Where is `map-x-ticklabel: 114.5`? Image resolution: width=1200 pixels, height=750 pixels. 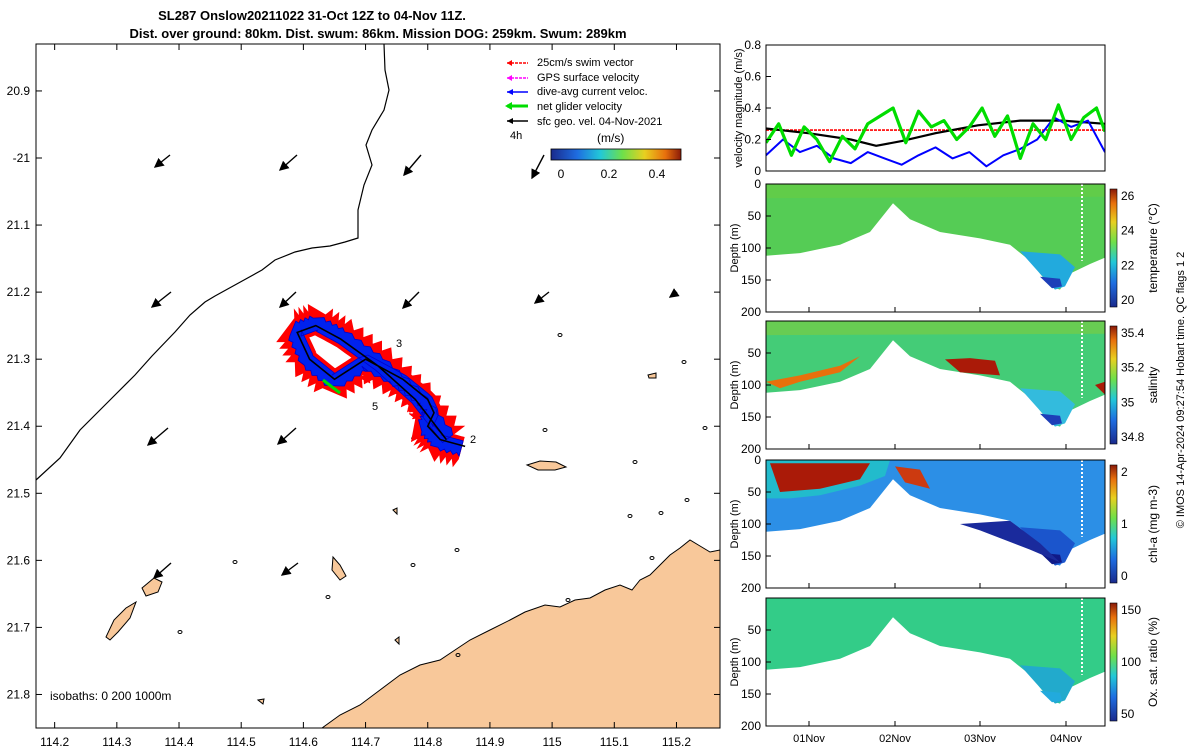 map-x-ticklabel: 114.5 is located at coordinates (241, 742).